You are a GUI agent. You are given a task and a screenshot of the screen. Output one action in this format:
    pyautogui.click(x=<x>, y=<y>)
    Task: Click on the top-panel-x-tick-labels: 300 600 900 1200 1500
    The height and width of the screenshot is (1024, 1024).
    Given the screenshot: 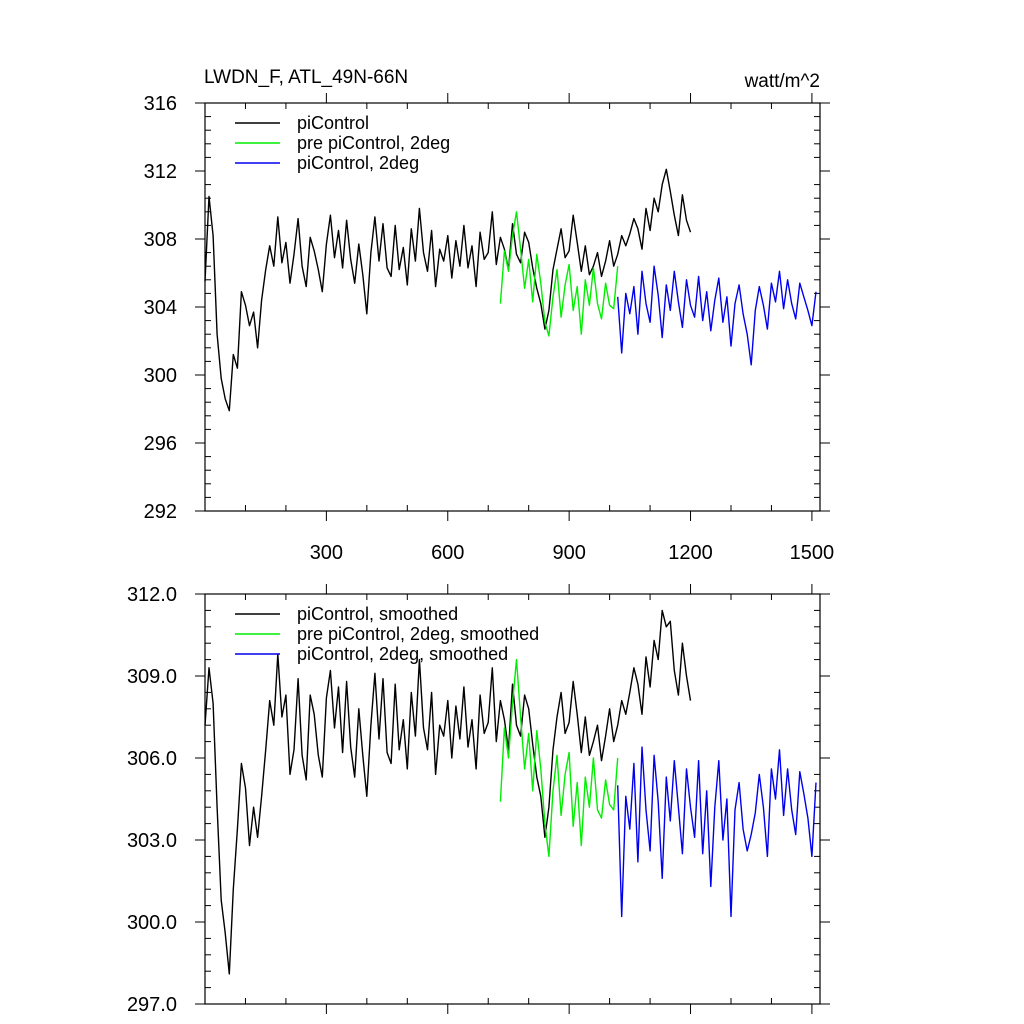 What is the action you would take?
    pyautogui.click(x=572, y=553)
    